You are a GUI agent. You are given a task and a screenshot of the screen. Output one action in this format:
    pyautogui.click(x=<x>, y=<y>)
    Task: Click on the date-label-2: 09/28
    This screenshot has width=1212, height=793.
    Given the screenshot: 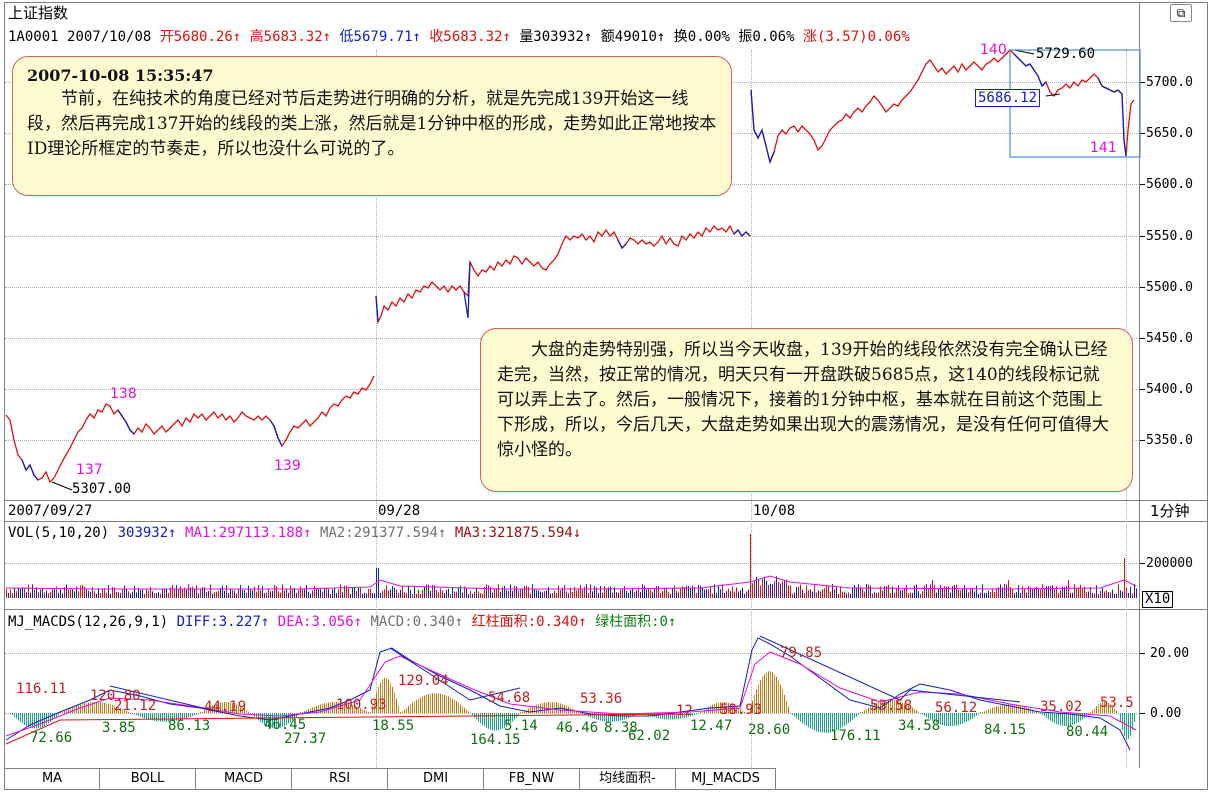 What is the action you would take?
    pyautogui.click(x=399, y=511)
    